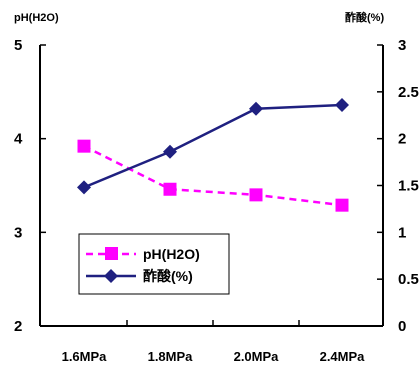 Image resolution: width=419 pixels, height=369 pixels. Describe the element at coordinates (168, 276) in the screenshot. I see `legend-label-acetic: 酢酸(%)` at that location.